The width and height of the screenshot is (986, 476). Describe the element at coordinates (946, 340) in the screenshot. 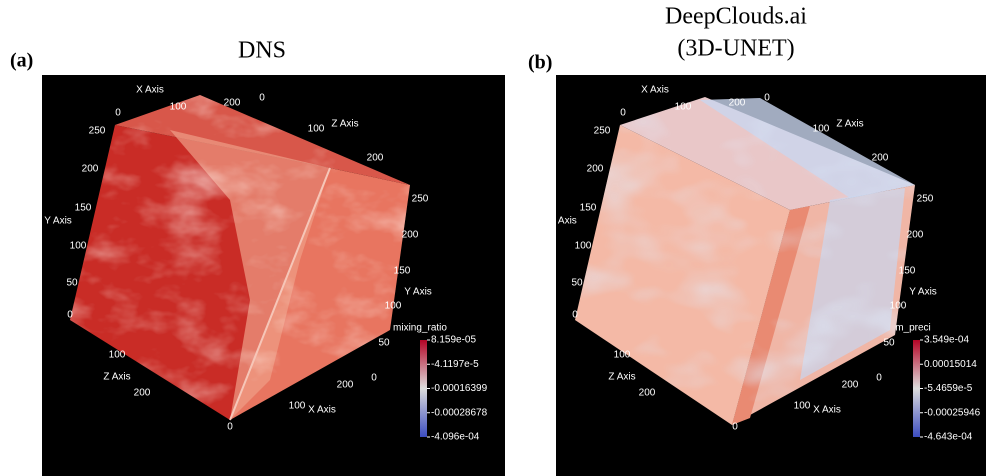

I see `colorbar-label: 3.549e-04` at that location.